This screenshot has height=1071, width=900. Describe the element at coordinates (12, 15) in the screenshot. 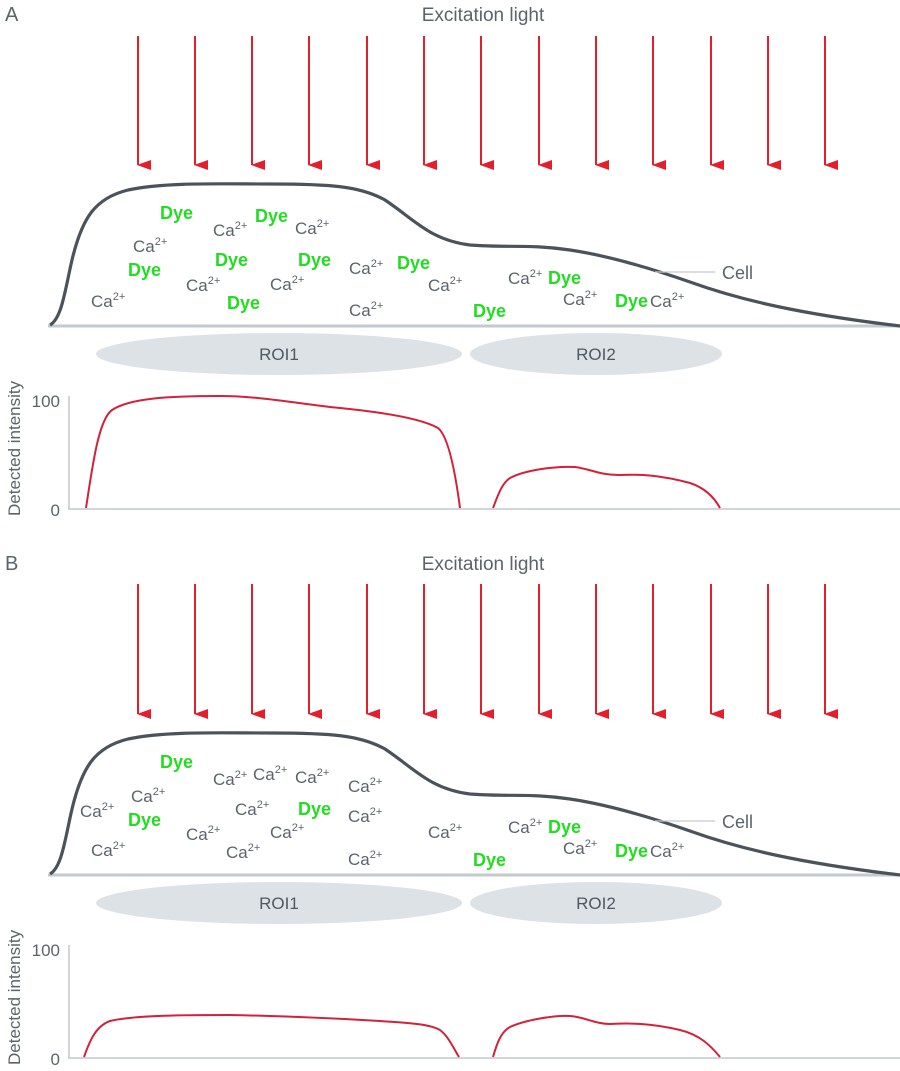

I see `panel-label: A` at that location.